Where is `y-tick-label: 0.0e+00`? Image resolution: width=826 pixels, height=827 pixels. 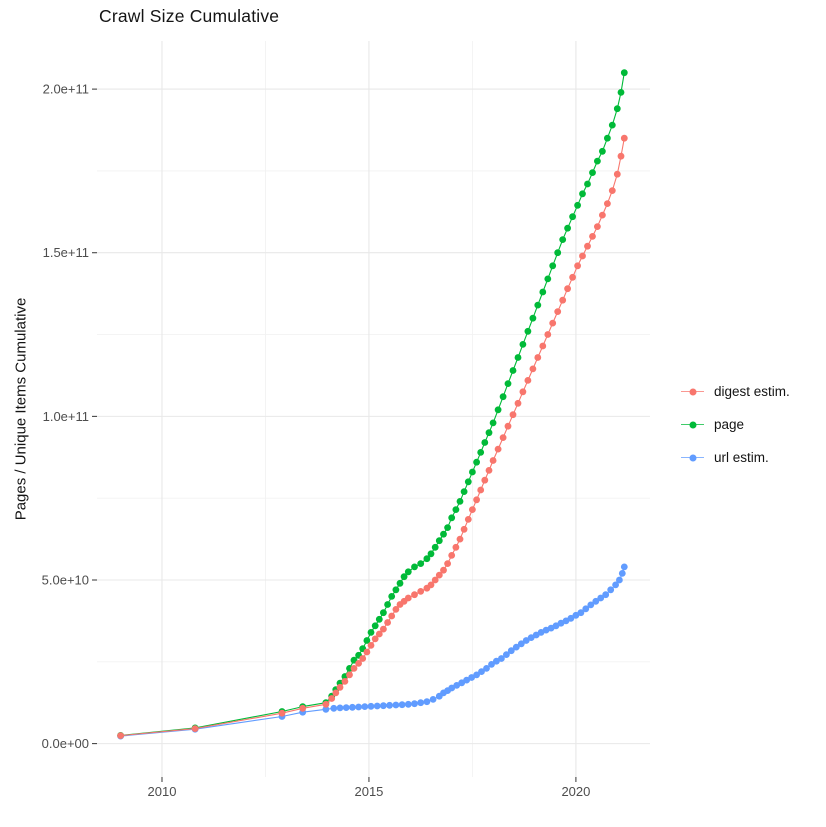
y-tick-label: 0.0e+00 is located at coordinates (65, 743).